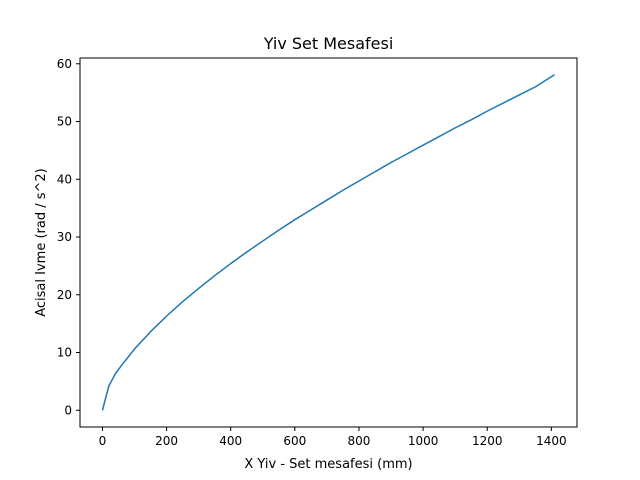 This screenshot has width=640, height=480. I want to click on y-tick-label: 60, so click(64, 64).